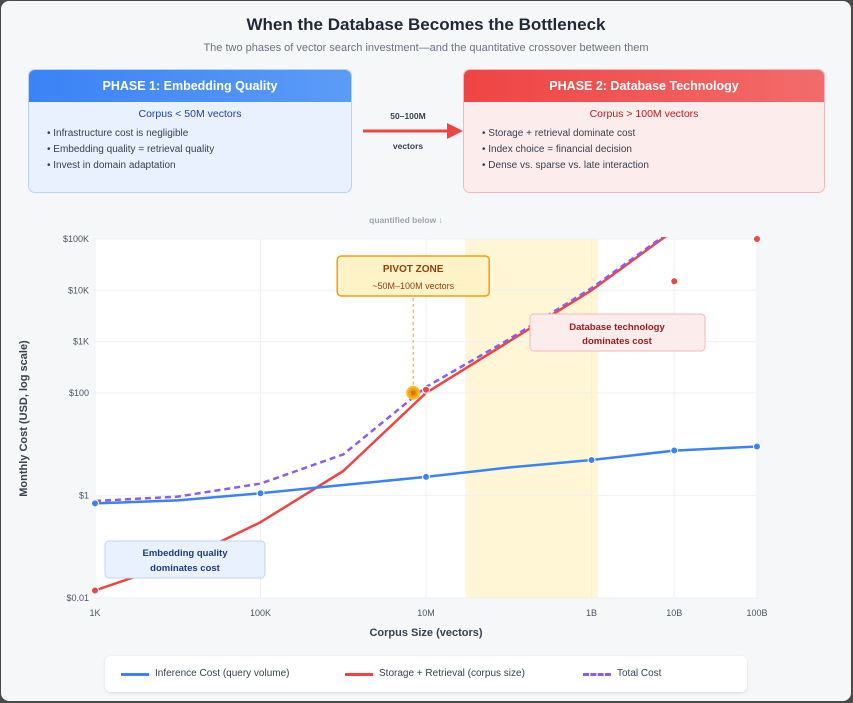 The image size is (853, 703). I want to click on legend-swatch-inference, so click(135, 674).